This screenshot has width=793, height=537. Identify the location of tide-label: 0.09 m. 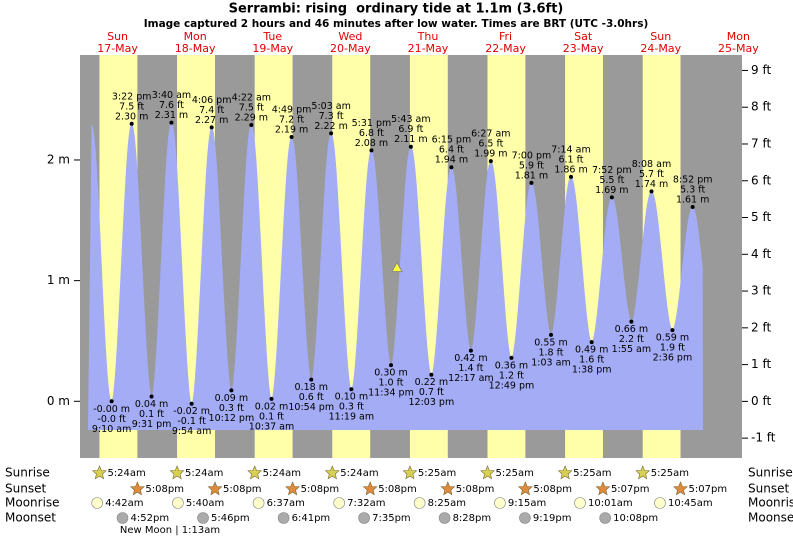
(231, 398).